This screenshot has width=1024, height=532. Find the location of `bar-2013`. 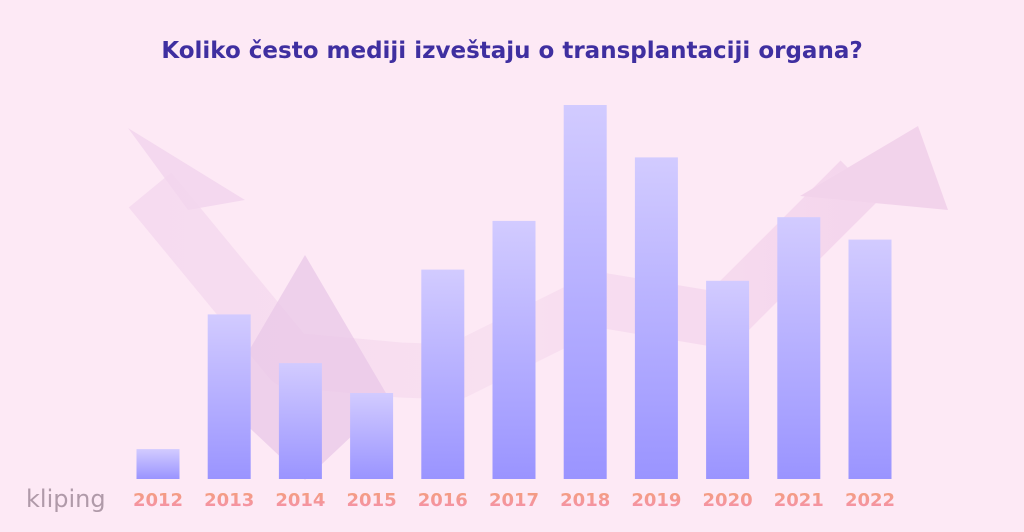

bar-2013 is located at coordinates (229, 396).